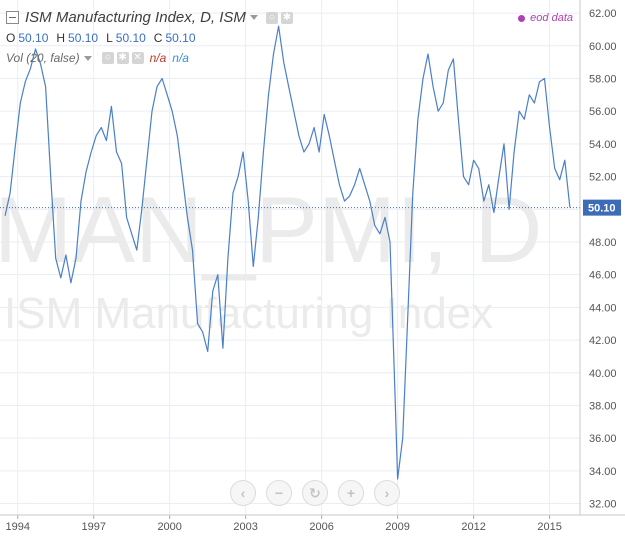  I want to click on y-tick-label: 60.00, so click(603, 47).